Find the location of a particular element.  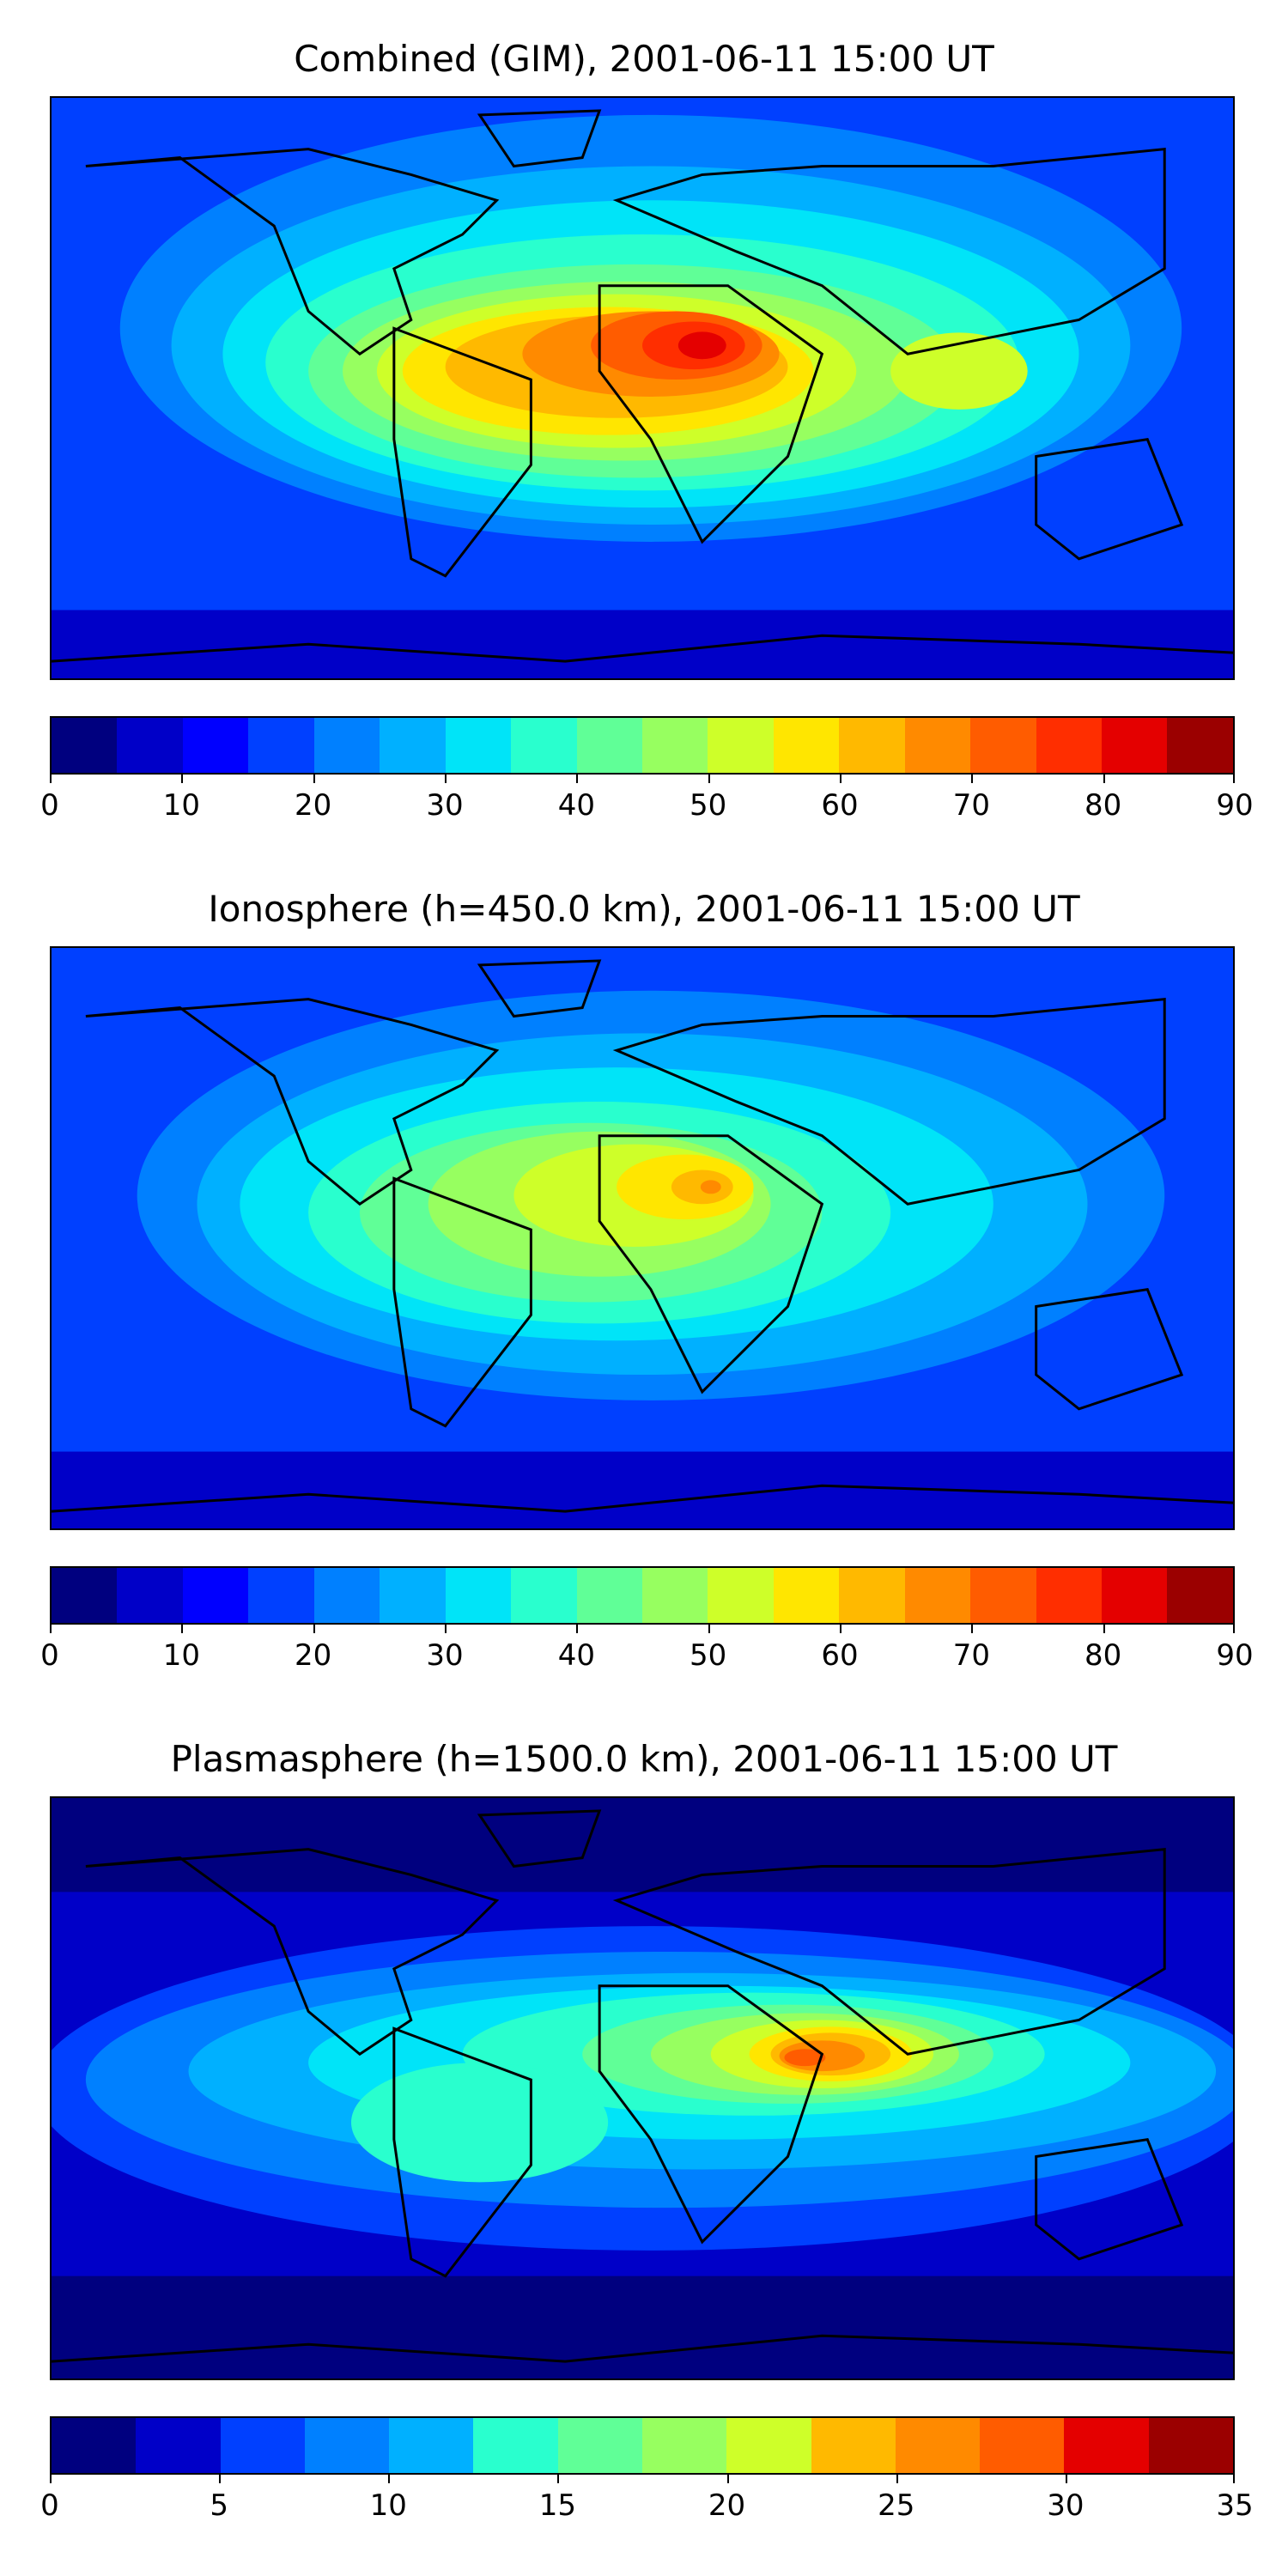

panel-1-title: Combined (GIM), 2001-06-11 15:00 UT is located at coordinates (644, 59).